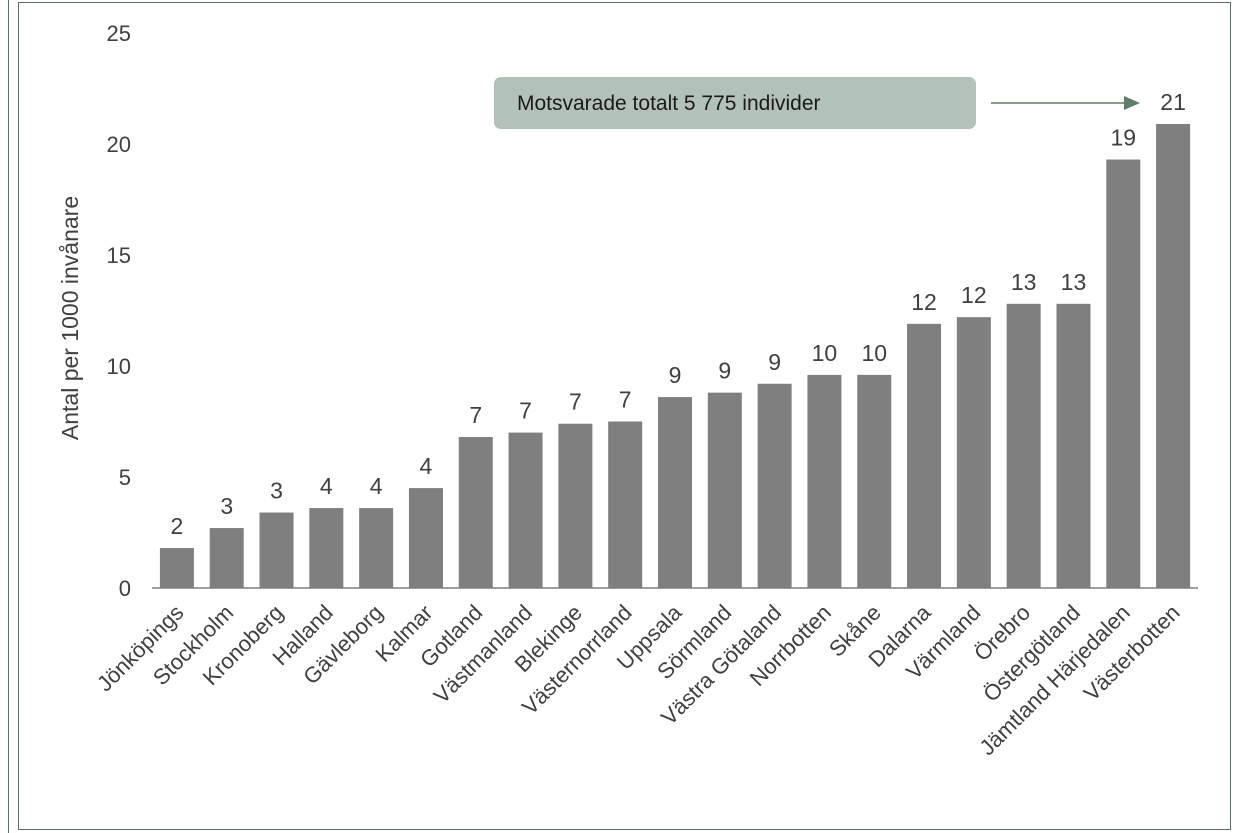 Image resolution: width=1235 pixels, height=833 pixels. What do you see at coordinates (177, 526) in the screenshot?
I see `bar-value-label: 2` at bounding box center [177, 526].